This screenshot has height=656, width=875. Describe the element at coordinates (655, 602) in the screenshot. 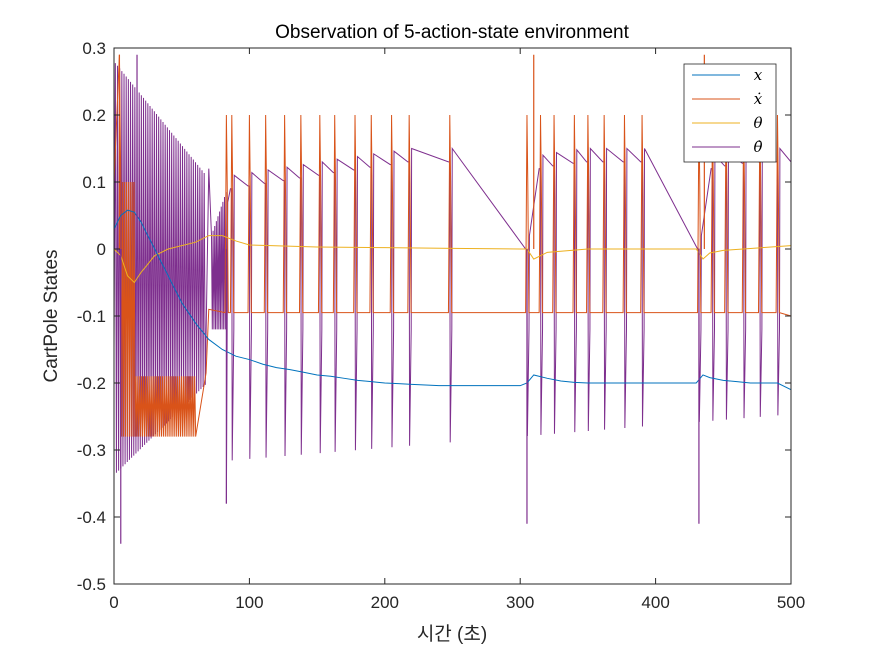

I see `x-tick-label: 400` at that location.